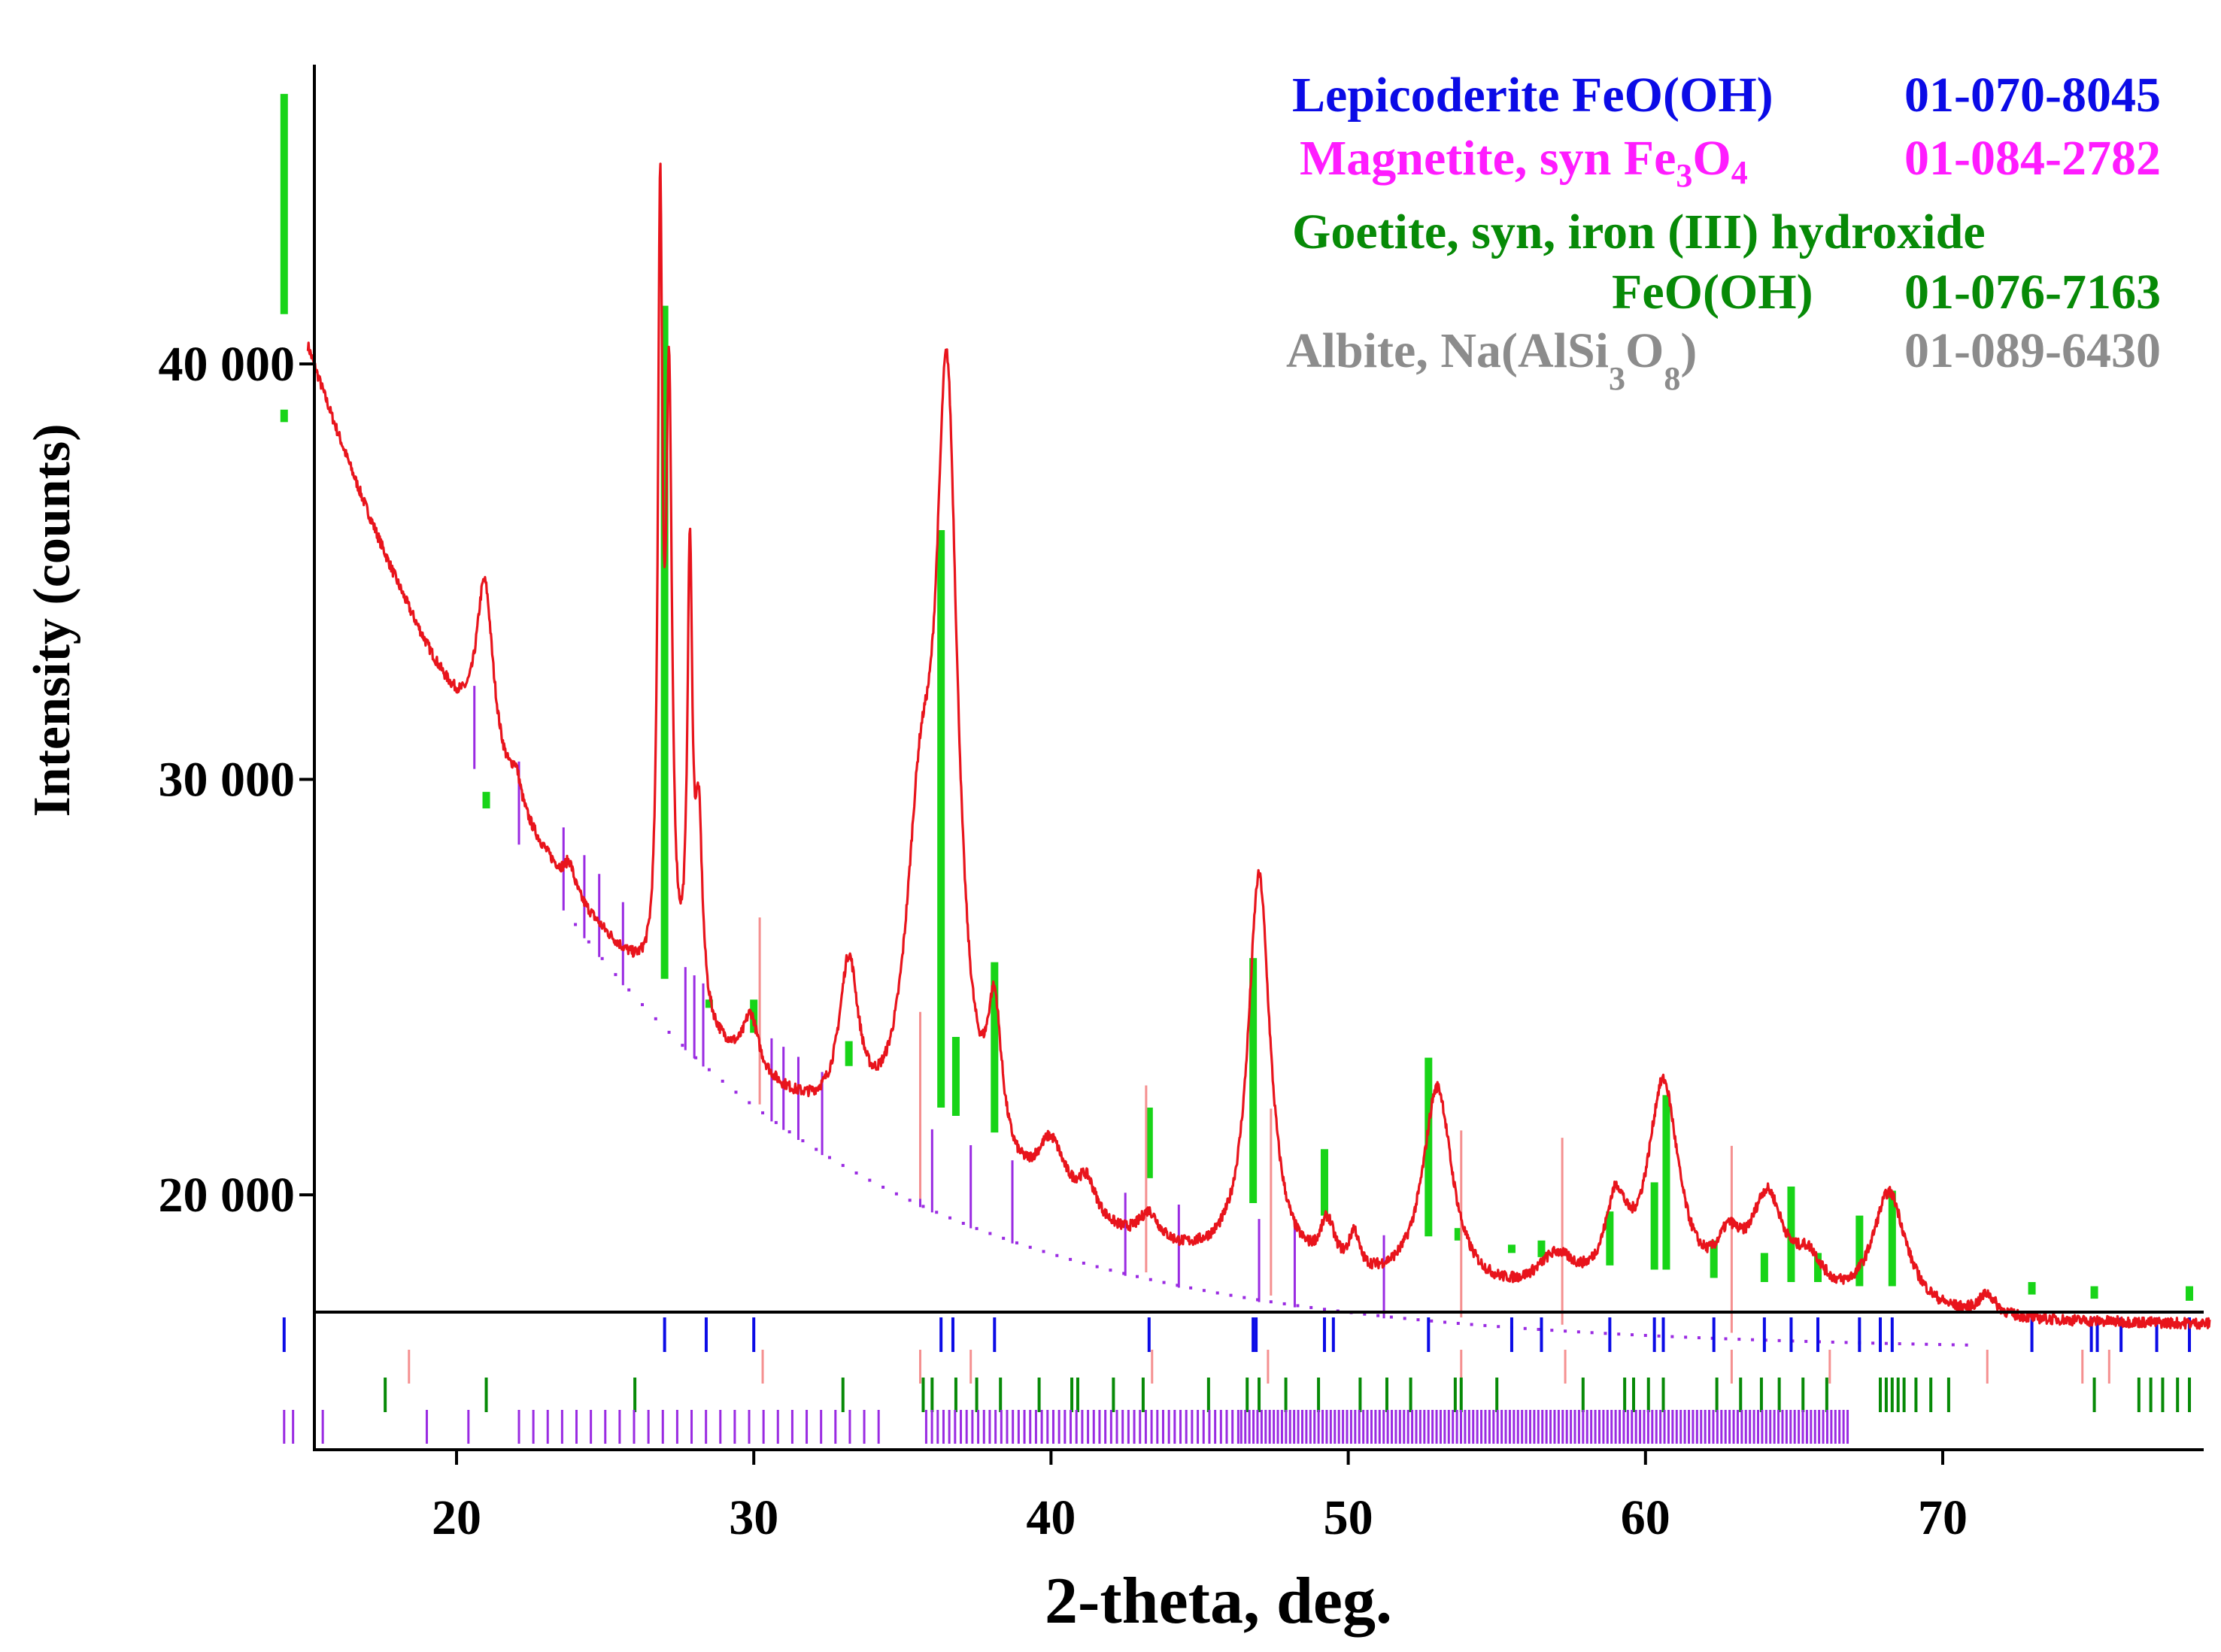 Image resolution: width=2221 pixels, height=1652 pixels. Describe the element at coordinates (1726, 95) in the screenshot. I see `legend-entry-lepicoderite: Lepicoderite FeO(OH) 01-070-8045` at that location.